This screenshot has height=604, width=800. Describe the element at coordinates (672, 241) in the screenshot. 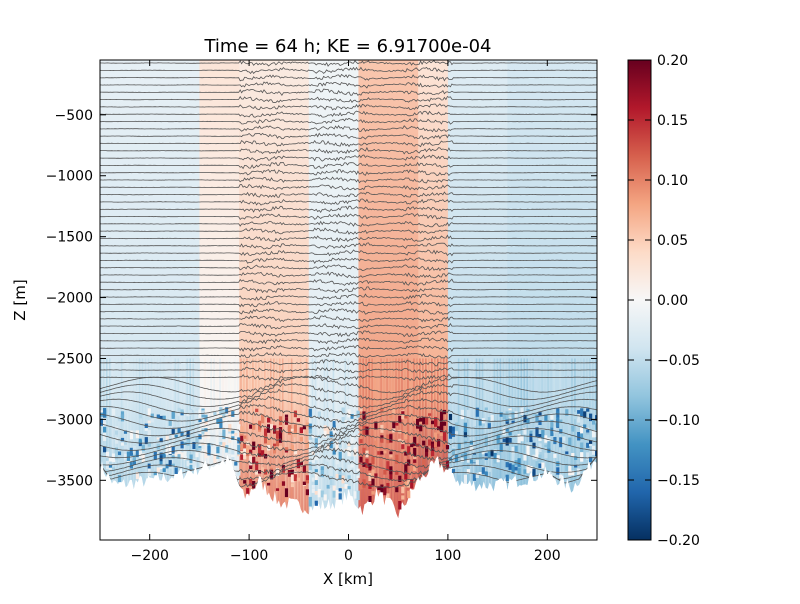

I see `colorbar-tick-label: 0.05` at that location.